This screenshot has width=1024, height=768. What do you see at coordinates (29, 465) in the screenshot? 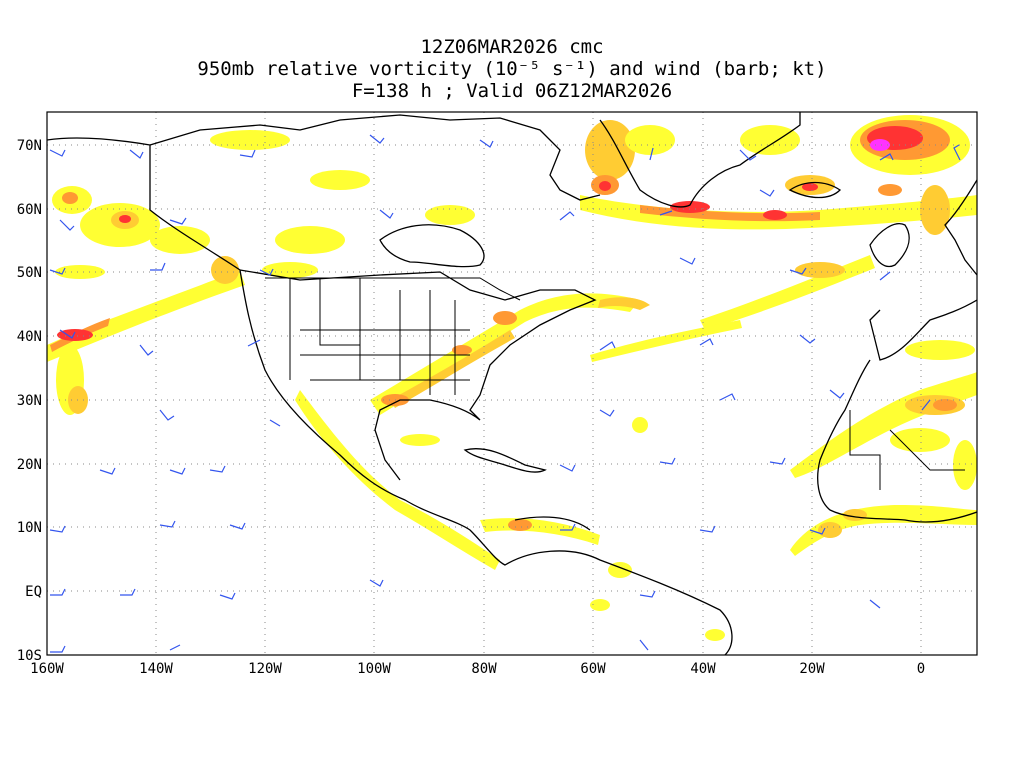
I see `lat-label-20n: 20N` at bounding box center [29, 465].